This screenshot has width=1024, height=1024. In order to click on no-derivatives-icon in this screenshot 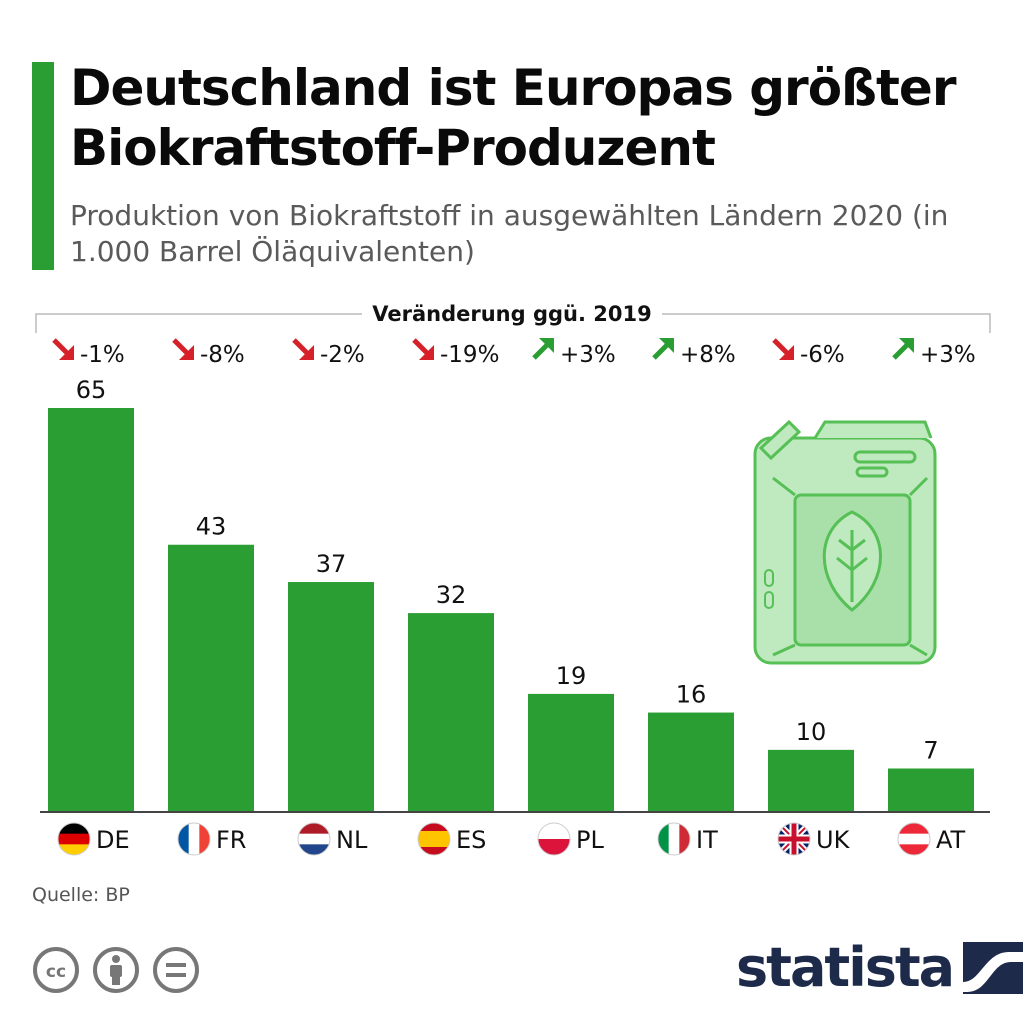, I will do `click(176, 970)`.